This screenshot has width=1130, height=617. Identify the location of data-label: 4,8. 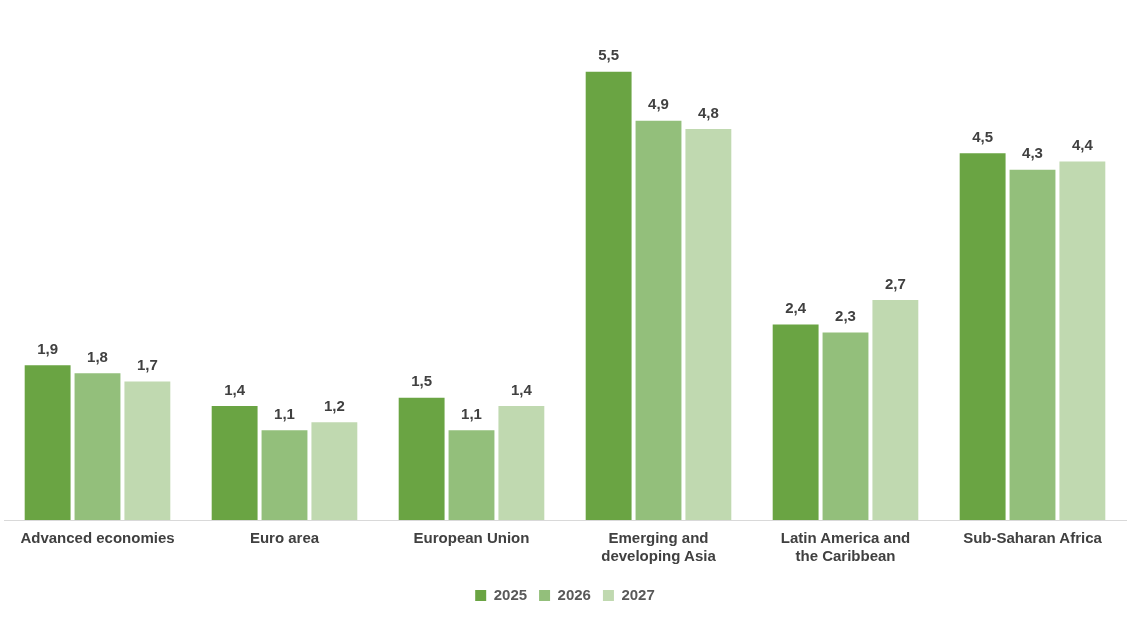
(708, 112).